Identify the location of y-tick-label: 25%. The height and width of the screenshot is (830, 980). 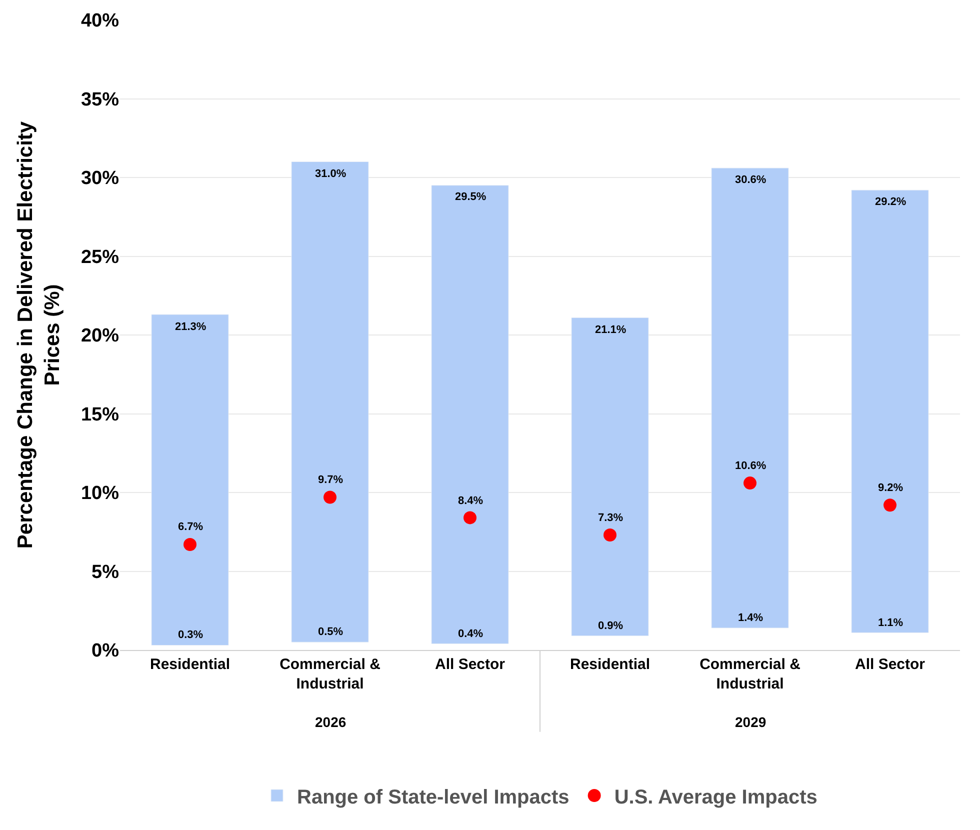
(100, 257).